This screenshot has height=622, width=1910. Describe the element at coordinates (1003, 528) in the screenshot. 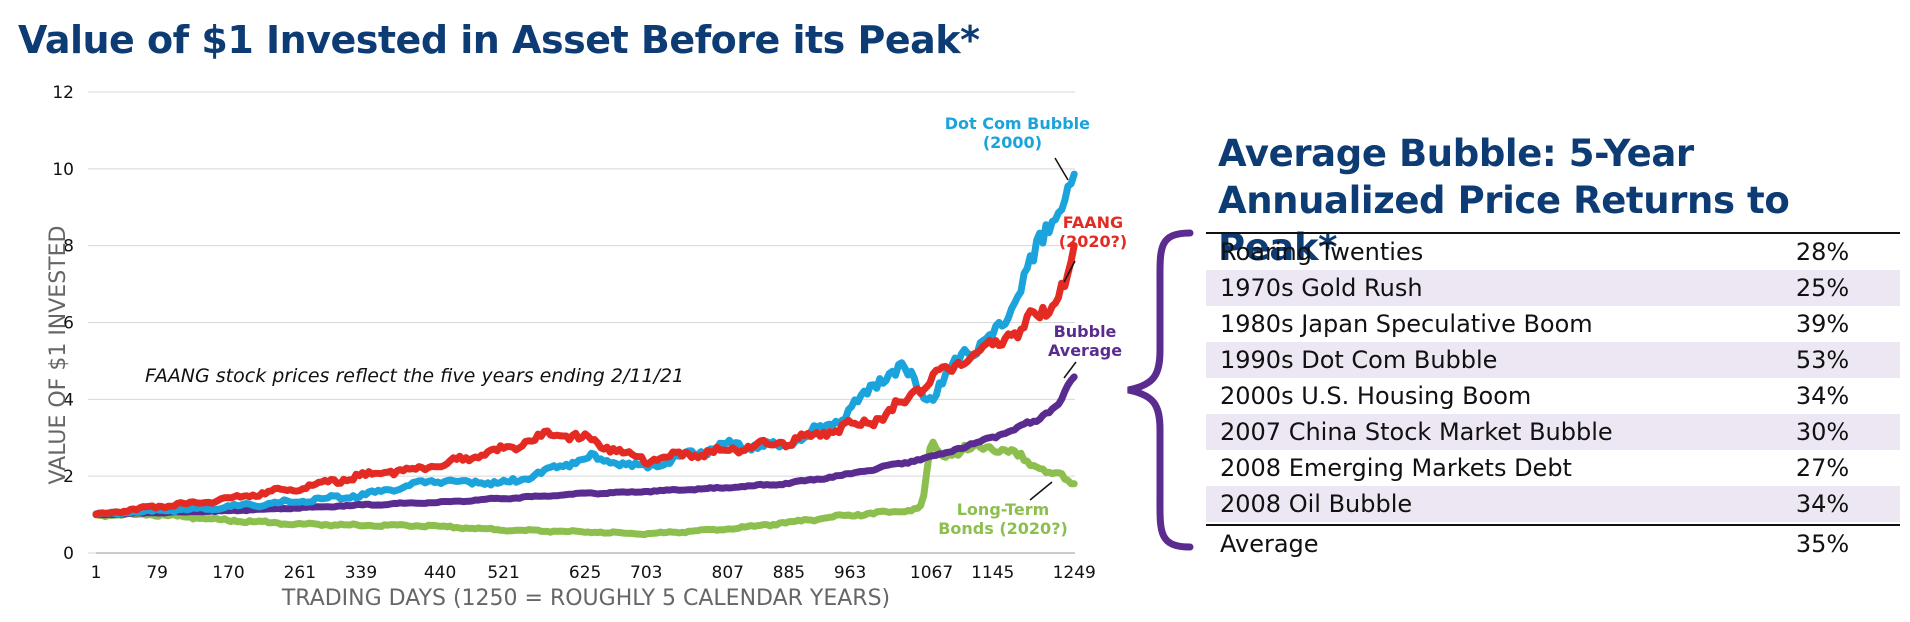

I see `bonds-label-line2: Bonds (2020?)` at that location.